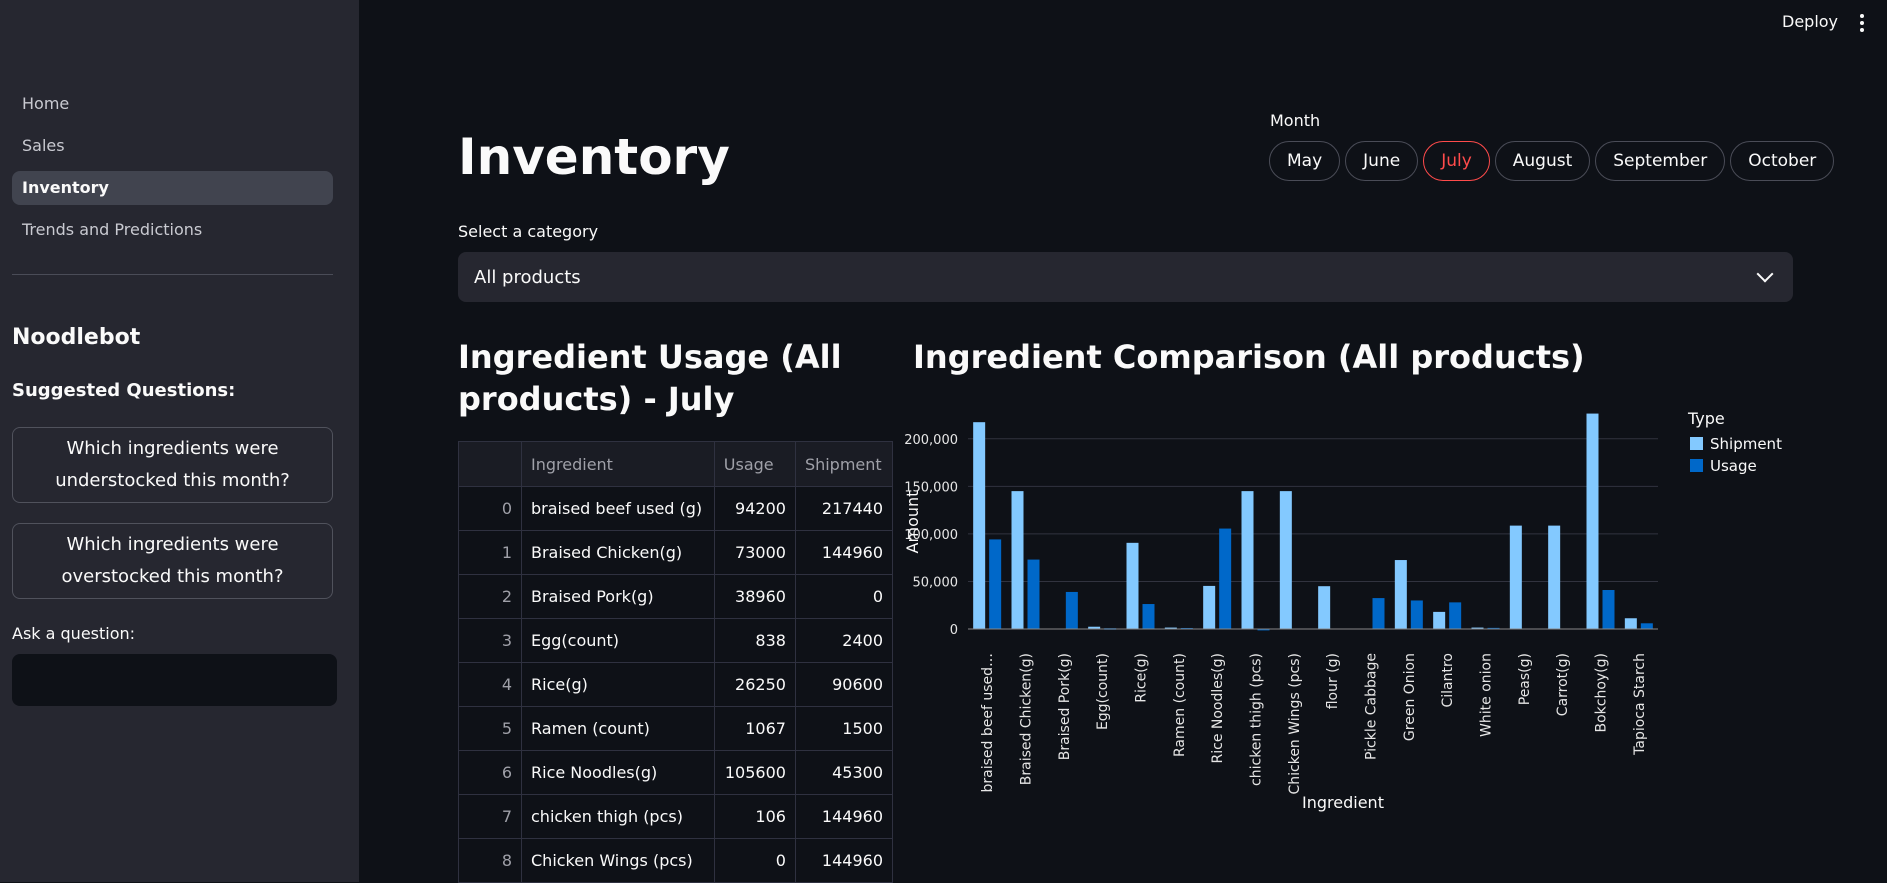 The height and width of the screenshot is (883, 1887). What do you see at coordinates (931, 487) in the screenshot?
I see `y-tick-label: 150,000` at bounding box center [931, 487].